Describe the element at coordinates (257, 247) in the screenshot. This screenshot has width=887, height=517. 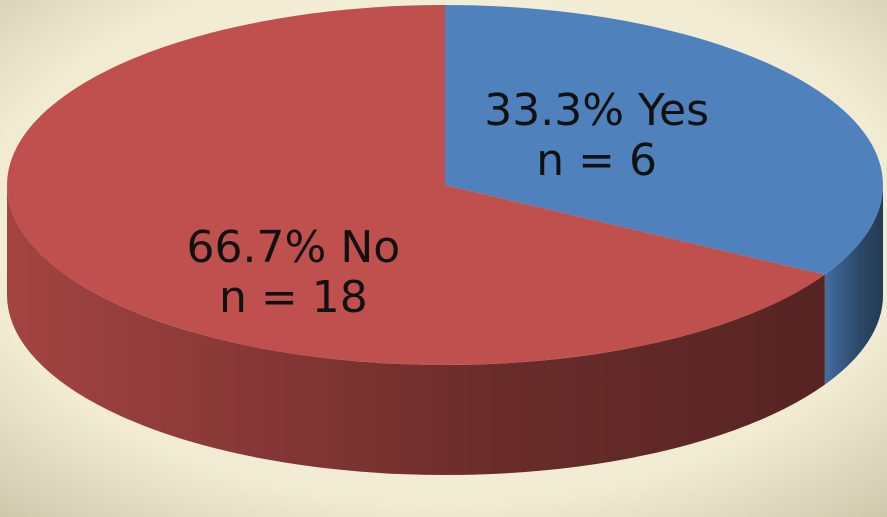
I see `value-label: 66.7%` at that location.